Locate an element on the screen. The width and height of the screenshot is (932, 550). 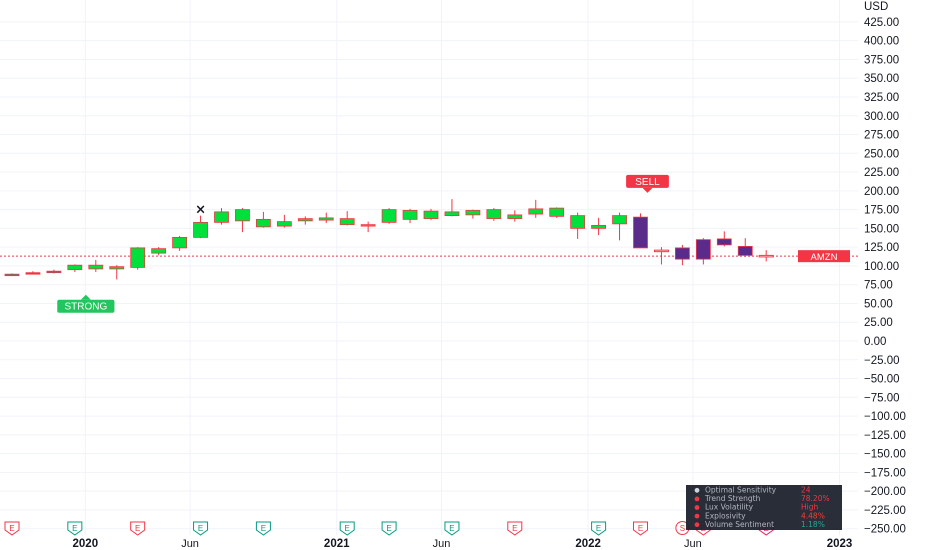
y-tick-label: −50.00 is located at coordinates (882, 380).